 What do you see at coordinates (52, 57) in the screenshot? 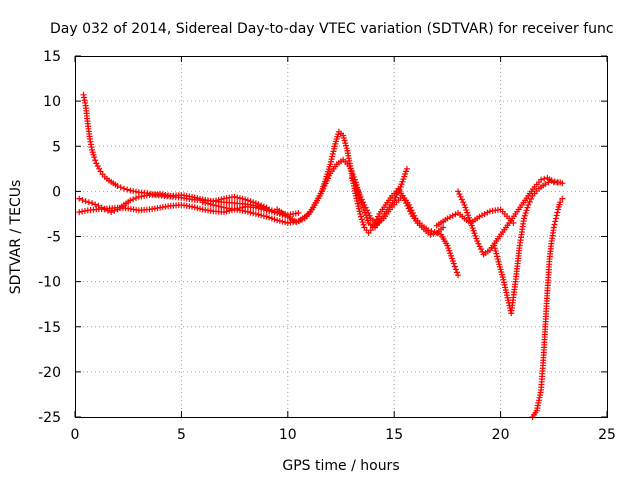
I see `y-tick-label: 15` at bounding box center [52, 57].